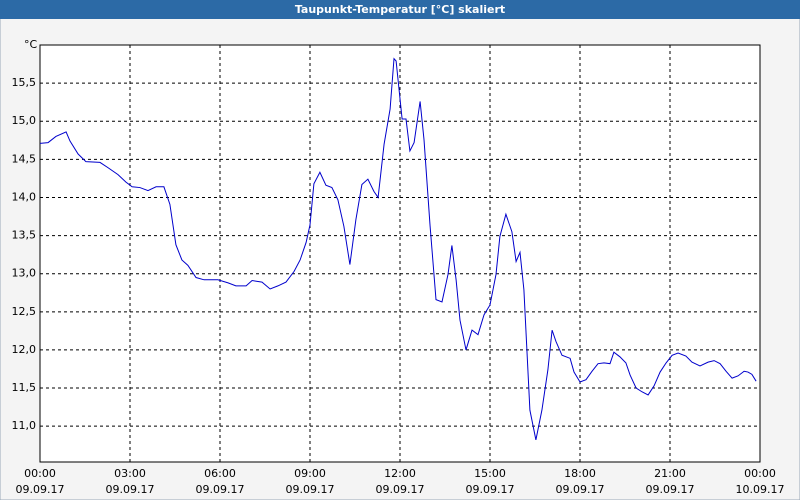 This screenshot has width=800, height=500. What do you see at coordinates (31, 44) in the screenshot?
I see `y-unit: °C` at bounding box center [31, 44].